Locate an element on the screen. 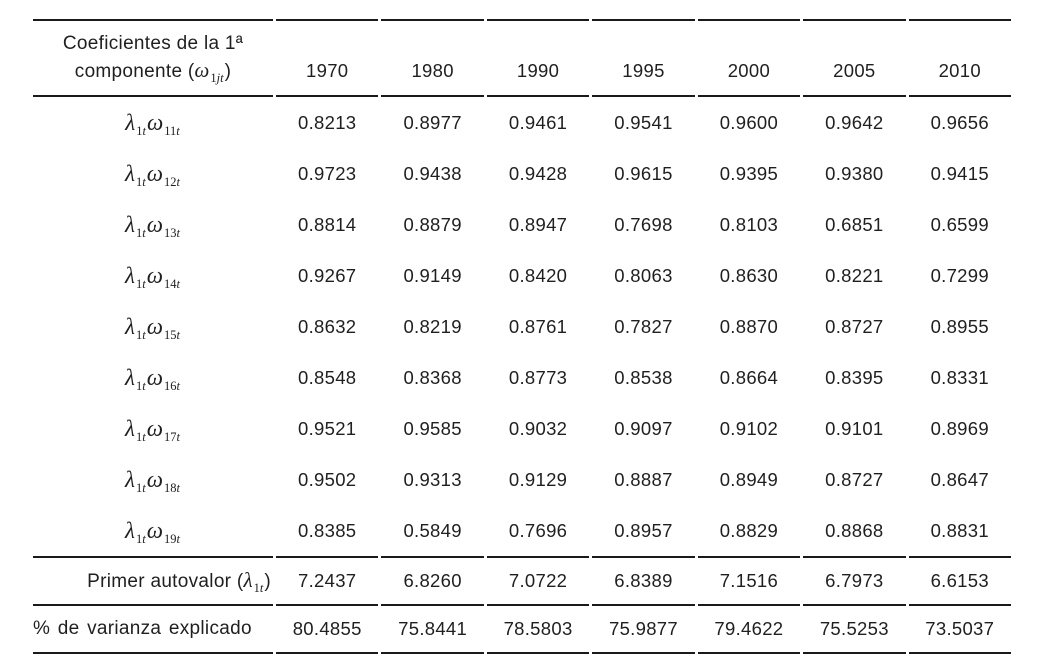 Image resolution: width=1044 pixels, height=670 pixels. coef-value: 0.9313 is located at coordinates (432, 479).